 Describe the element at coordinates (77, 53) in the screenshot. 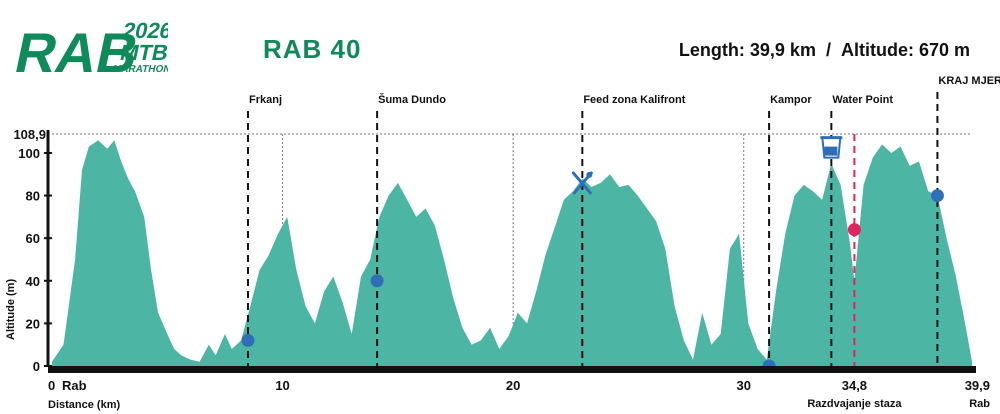

I see `svg-text: RAB` at that location.